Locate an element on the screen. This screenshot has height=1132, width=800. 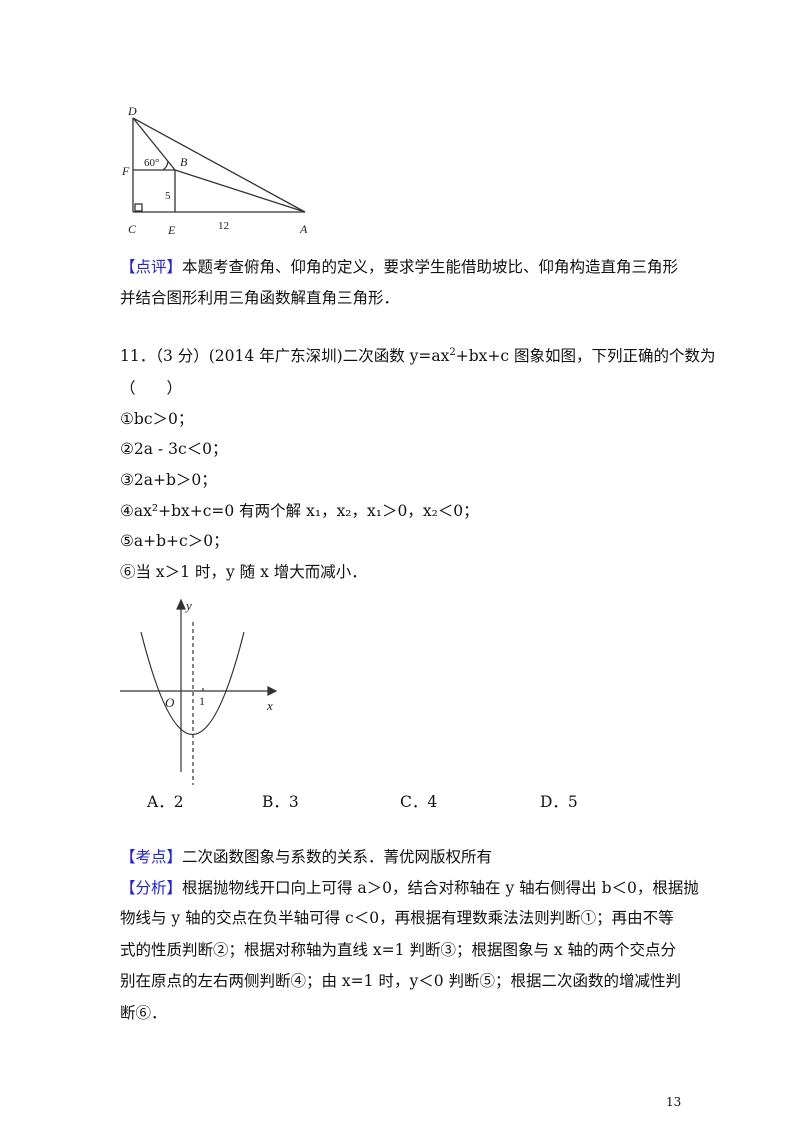
analysis-line-3: 式的性质判断②；根据对称轴为直线 x=1 判断③；根据图象与 x 轴的两个交点分 is located at coordinates (398, 950).